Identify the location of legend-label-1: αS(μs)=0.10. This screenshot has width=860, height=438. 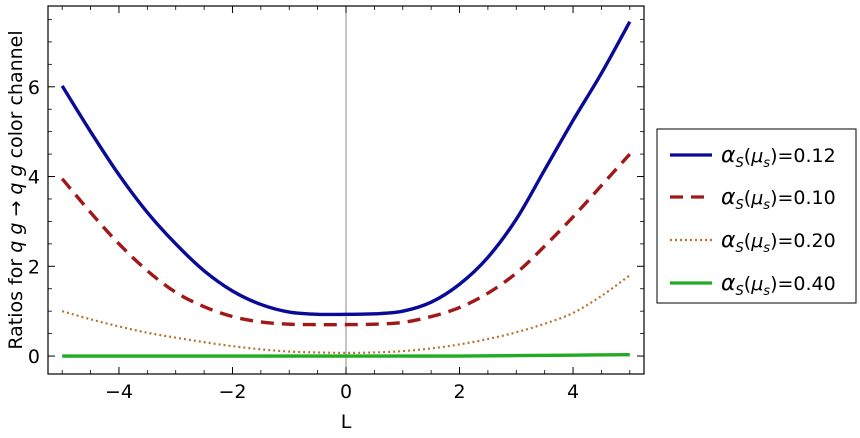
(778, 199).